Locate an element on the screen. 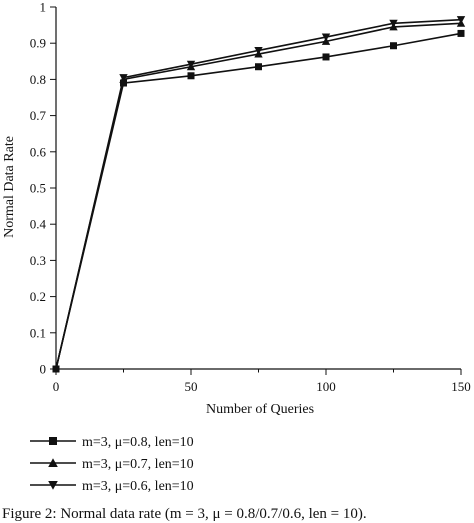 This screenshot has height=523, width=474. legend-item: m=3, μ=0.8, len=10 is located at coordinates (112, 442).